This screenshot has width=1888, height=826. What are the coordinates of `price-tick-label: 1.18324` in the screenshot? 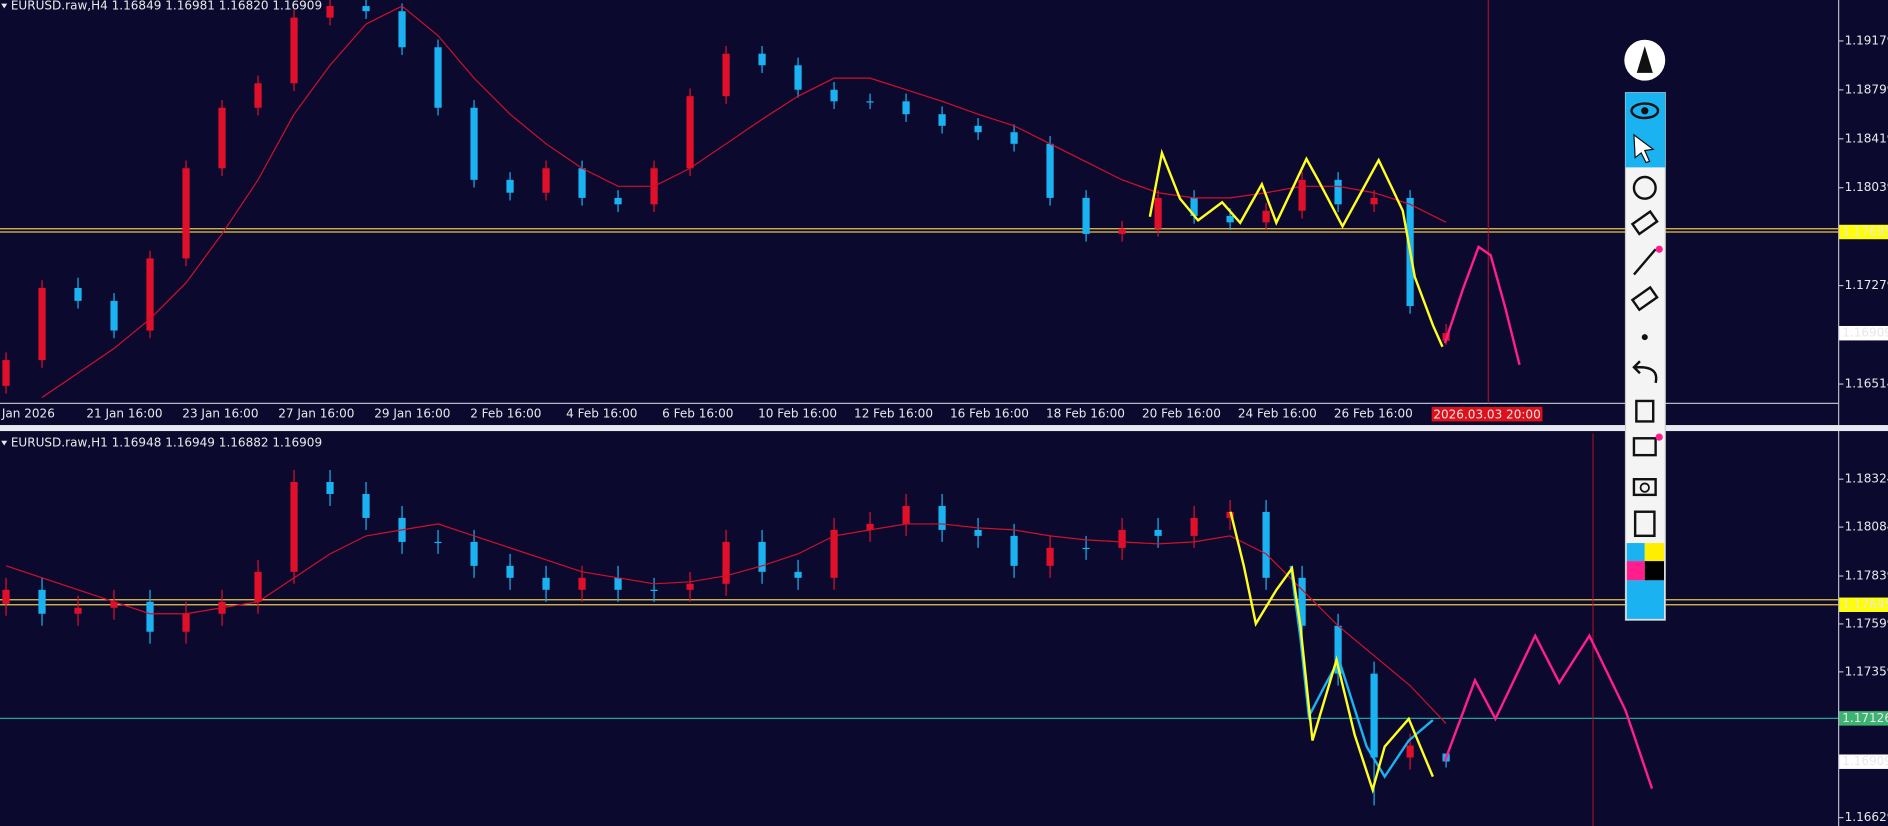 It's located at (1866, 479).